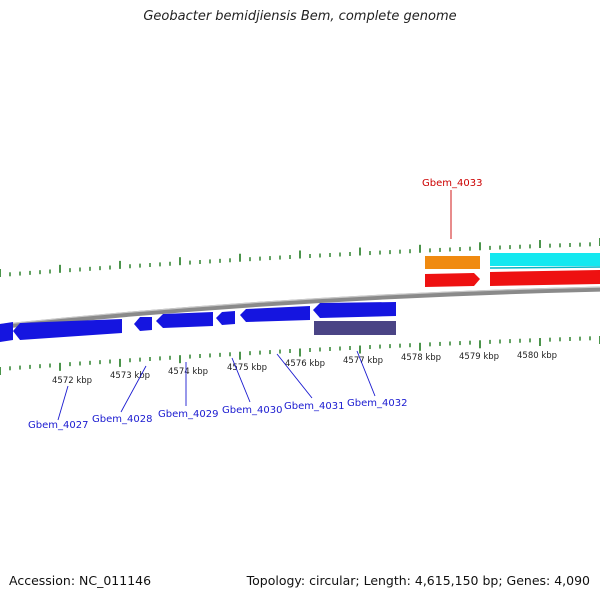 The width and height of the screenshot is (600, 600). I want to click on scale-label: 4578 kbp, so click(421, 358).